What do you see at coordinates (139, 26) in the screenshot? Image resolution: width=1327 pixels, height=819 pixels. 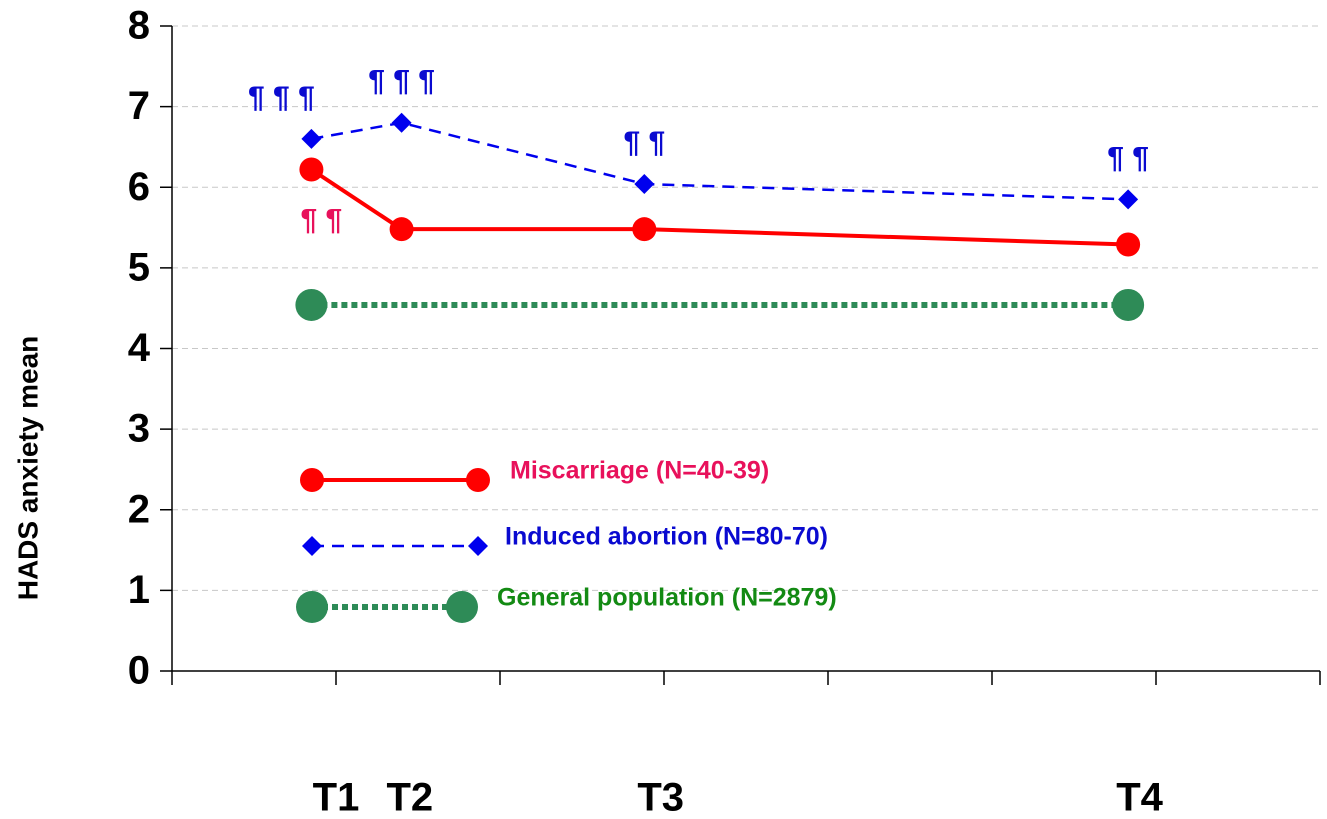 I see `y-tick-label: 8` at bounding box center [139, 26].